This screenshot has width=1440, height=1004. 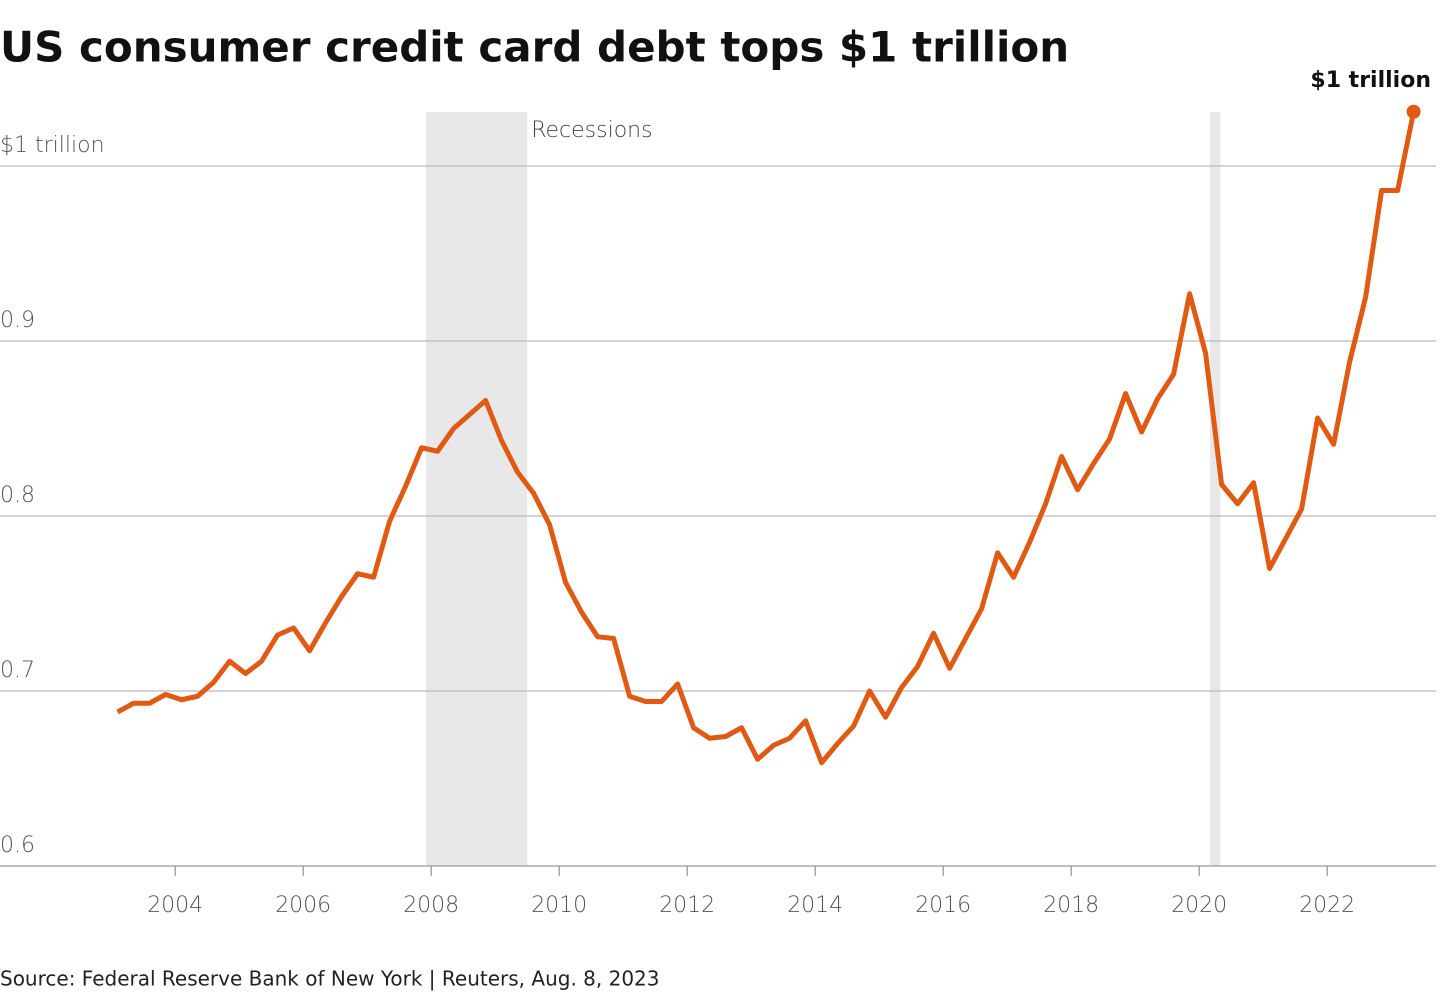 I want to click on annotation: $1 trillion, so click(x=1370, y=80).